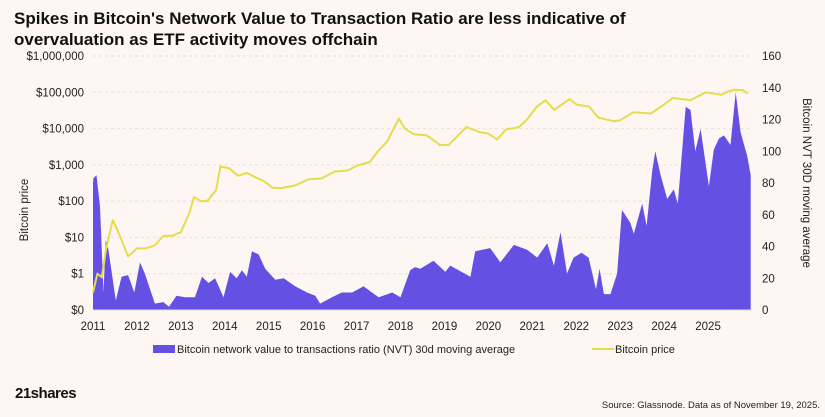 The height and width of the screenshot is (417, 825). I want to click on right-axis-ticks: 0 20 40 60 80 100 120 140 160, so click(771, 184).